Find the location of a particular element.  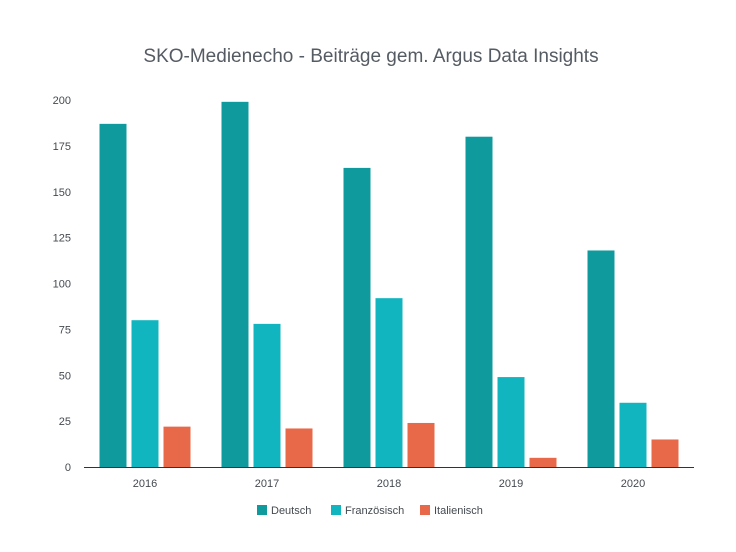

bar-italienisch-2016 is located at coordinates (177, 446).